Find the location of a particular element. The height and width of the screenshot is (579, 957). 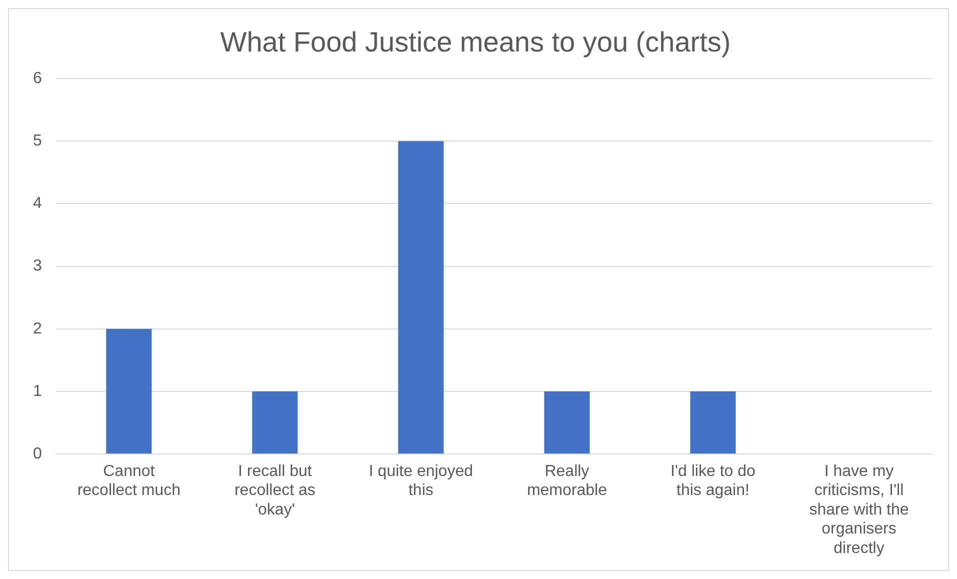

x-tick-label: I have my criticisms, I'll share with the organisers directly is located at coordinates (859, 510).